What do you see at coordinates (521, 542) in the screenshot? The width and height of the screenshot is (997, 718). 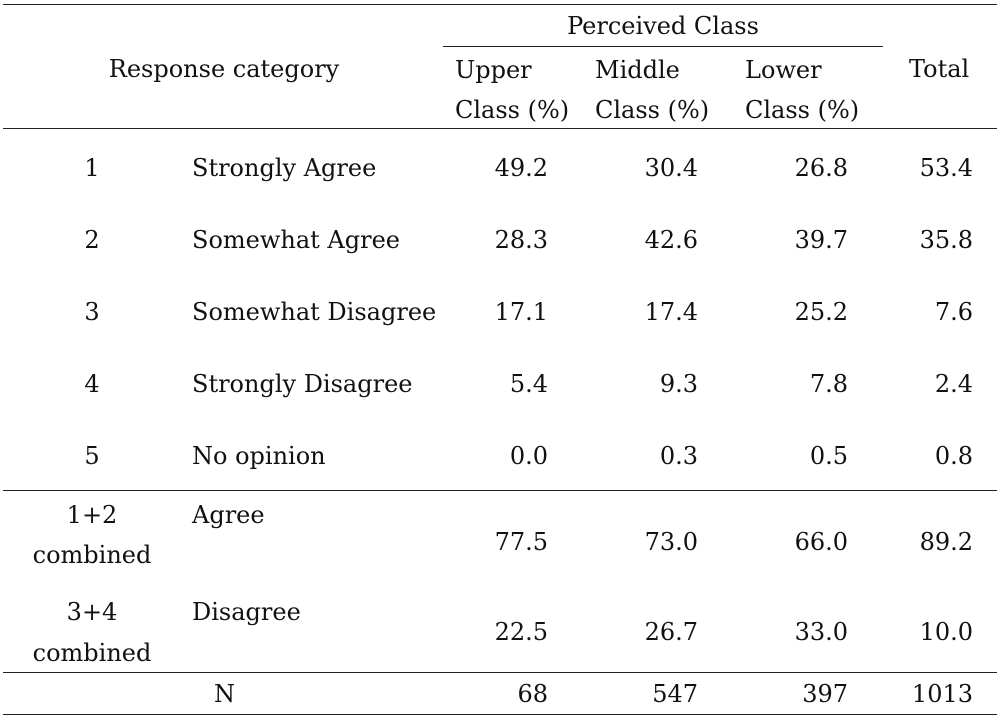 I see `combined-upper-value: 77.5` at bounding box center [521, 542].